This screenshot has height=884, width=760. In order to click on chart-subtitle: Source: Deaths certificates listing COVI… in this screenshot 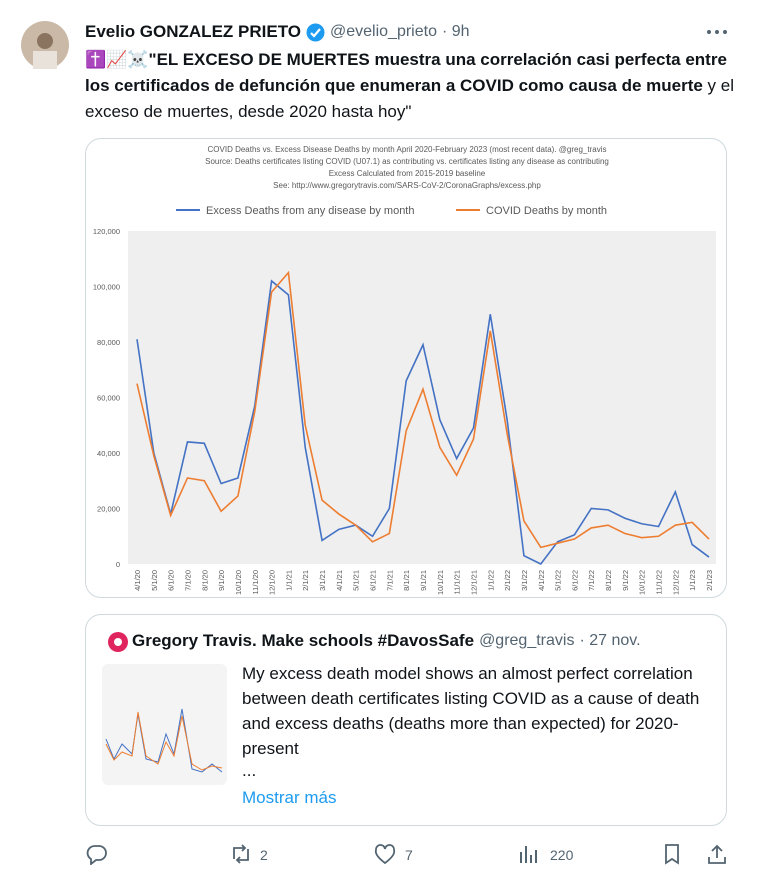, I will do `click(407, 161)`.